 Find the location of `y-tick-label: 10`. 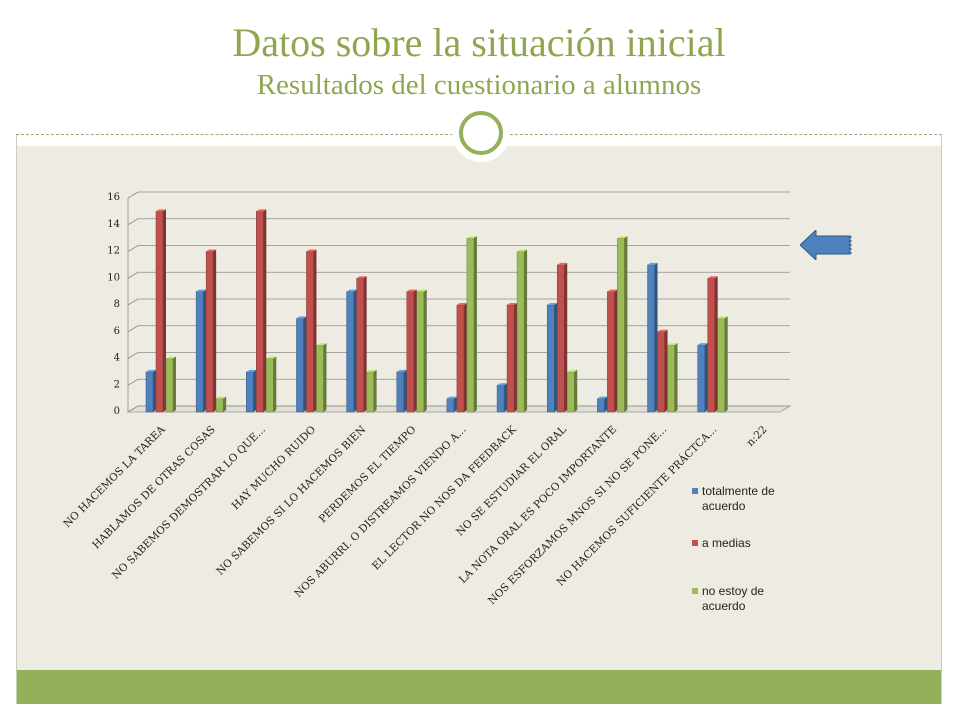

y-tick-label: 10 is located at coordinates (113, 277).